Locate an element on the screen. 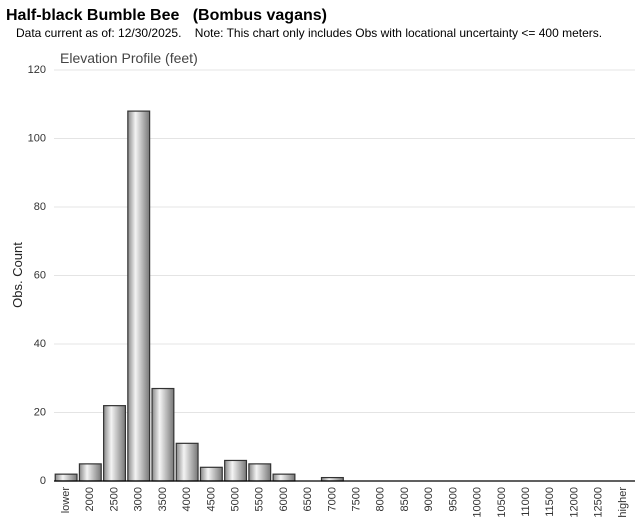 Image resolution: width=640 pixels, height=523 pixels. x-tick-label: 8500 is located at coordinates (405, 499).